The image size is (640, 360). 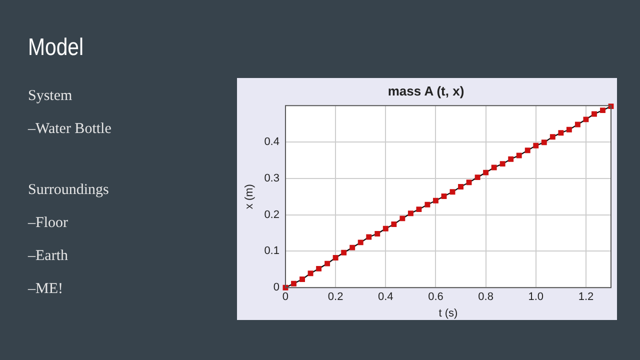 I want to click on y-axis-title: x (m), so click(x=250, y=197).